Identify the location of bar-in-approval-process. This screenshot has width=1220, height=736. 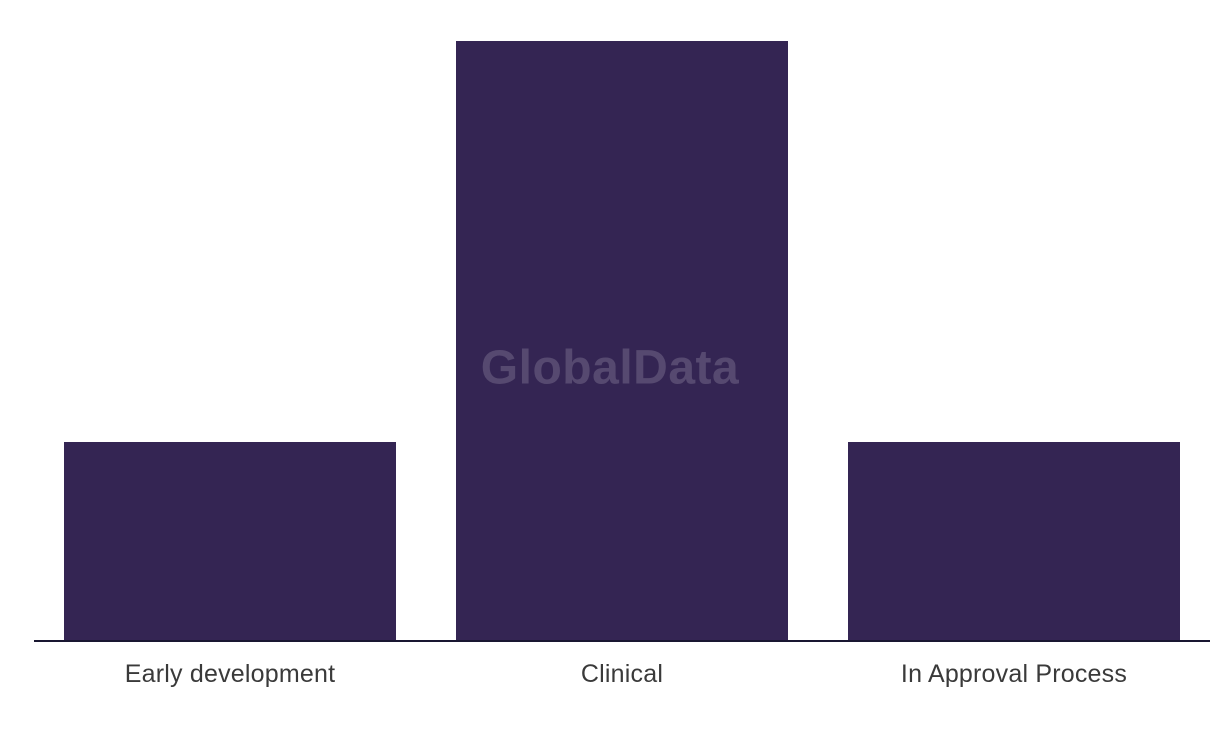
(1014, 541).